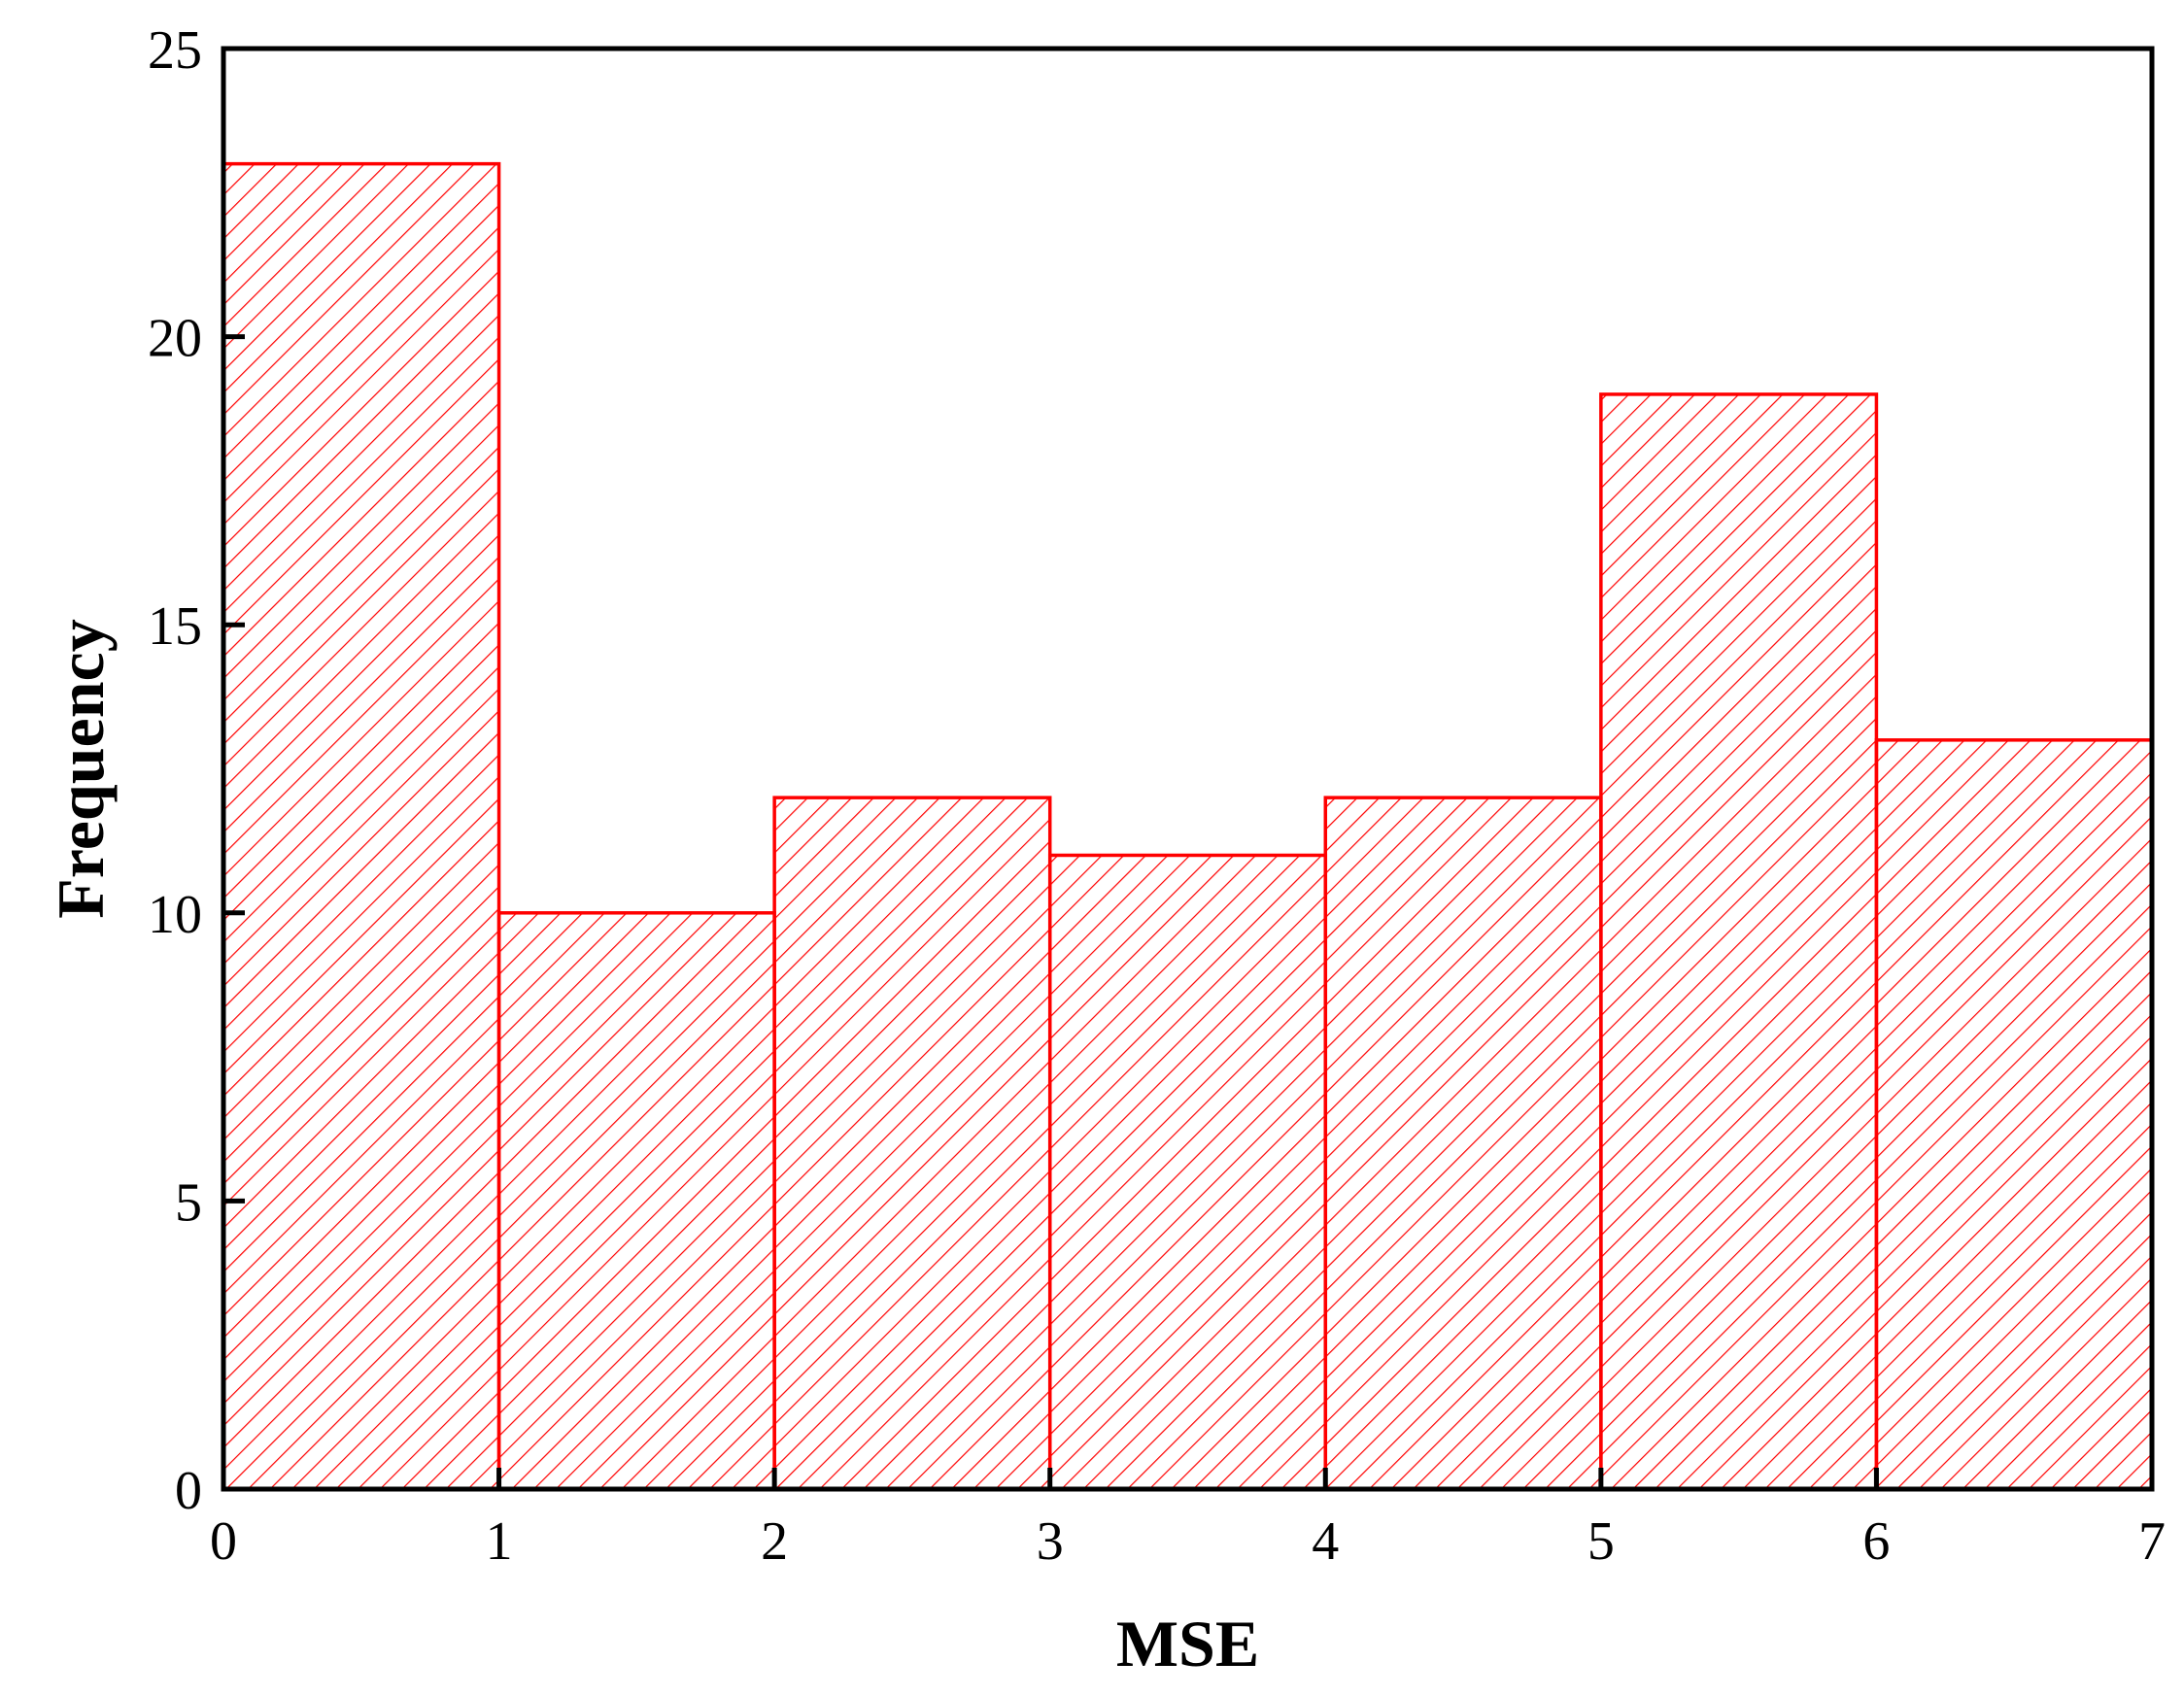  What do you see at coordinates (175, 915) in the screenshot?
I see `y-tick-label-2: 10` at bounding box center [175, 915].